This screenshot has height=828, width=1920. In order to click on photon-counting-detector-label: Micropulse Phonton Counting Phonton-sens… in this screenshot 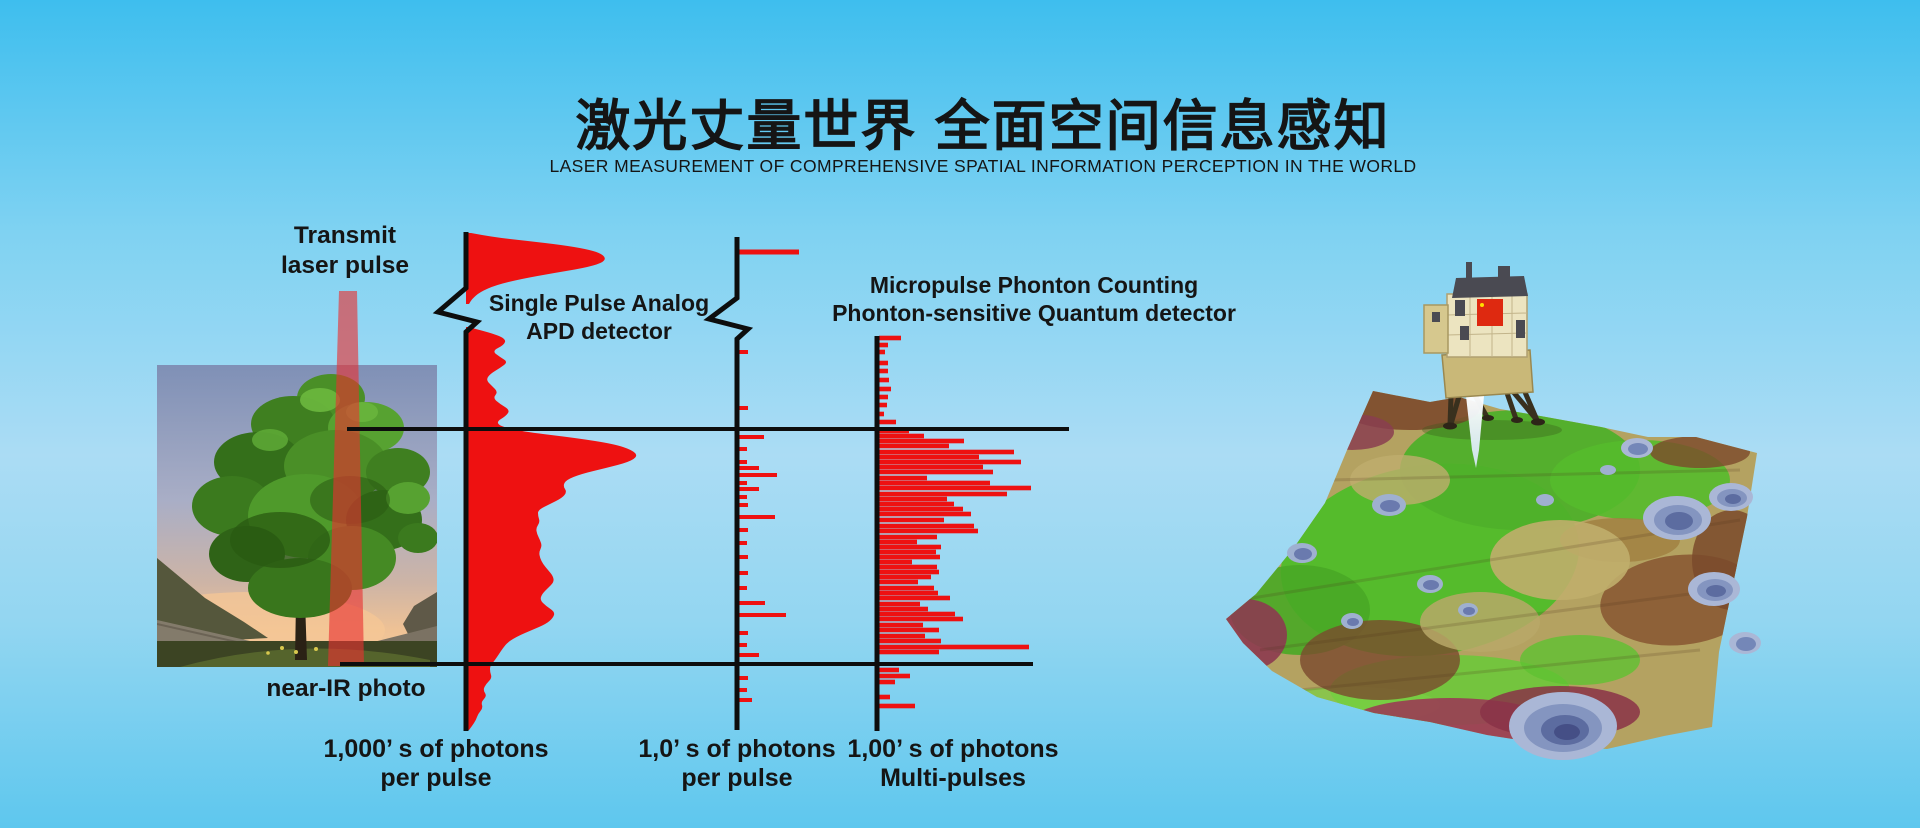, I will do `click(1034, 299)`.